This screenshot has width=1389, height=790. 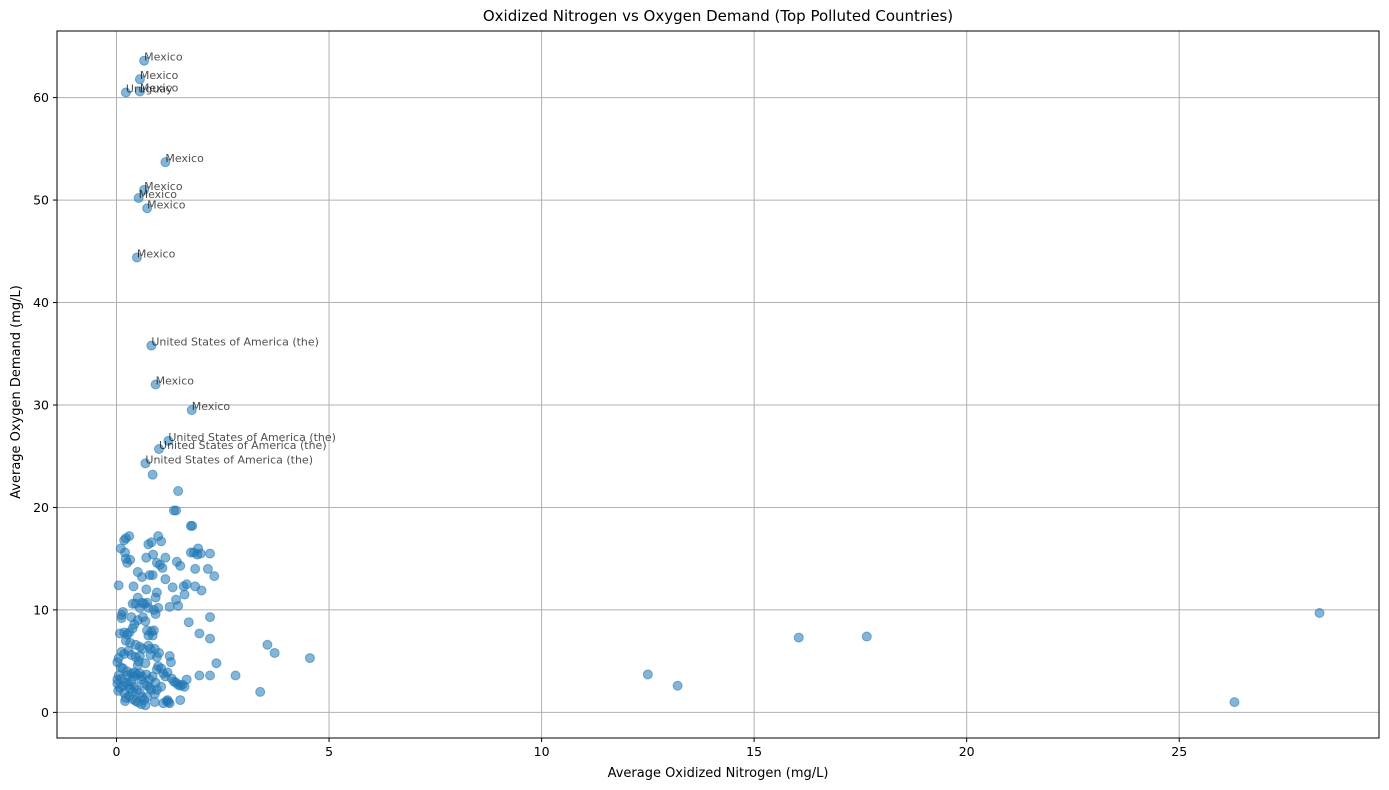 What do you see at coordinates (117, 751) in the screenshot?
I see `x-tick-label: 0` at bounding box center [117, 751].